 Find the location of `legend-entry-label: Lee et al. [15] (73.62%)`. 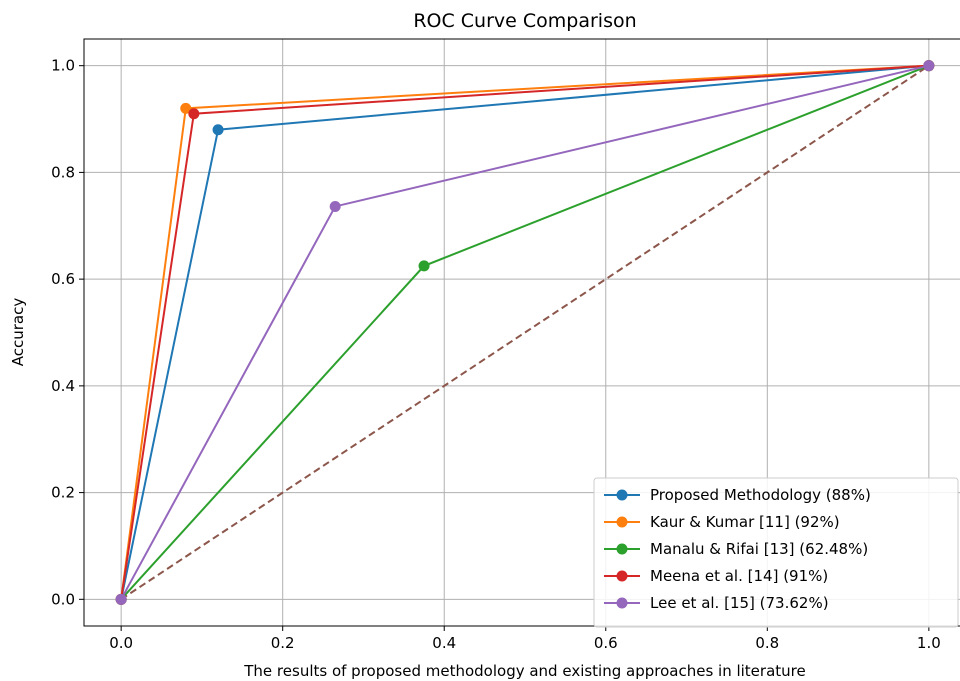

legend-entry-label: Lee et al. [15] (73.62%) is located at coordinates (739, 603).